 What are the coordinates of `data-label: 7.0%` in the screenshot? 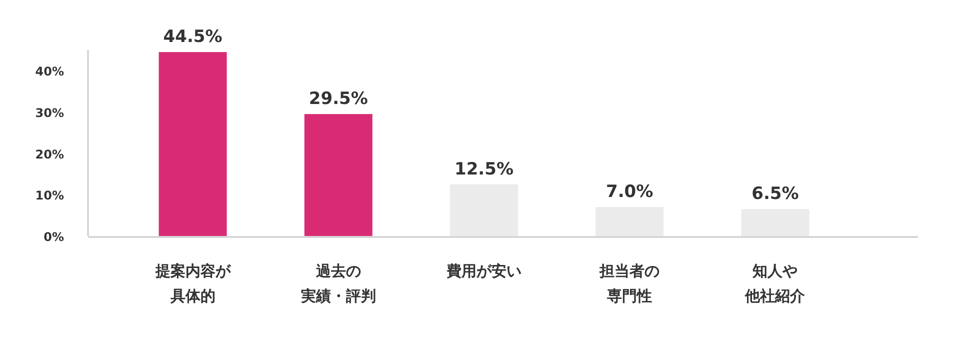 It's located at (630, 192).